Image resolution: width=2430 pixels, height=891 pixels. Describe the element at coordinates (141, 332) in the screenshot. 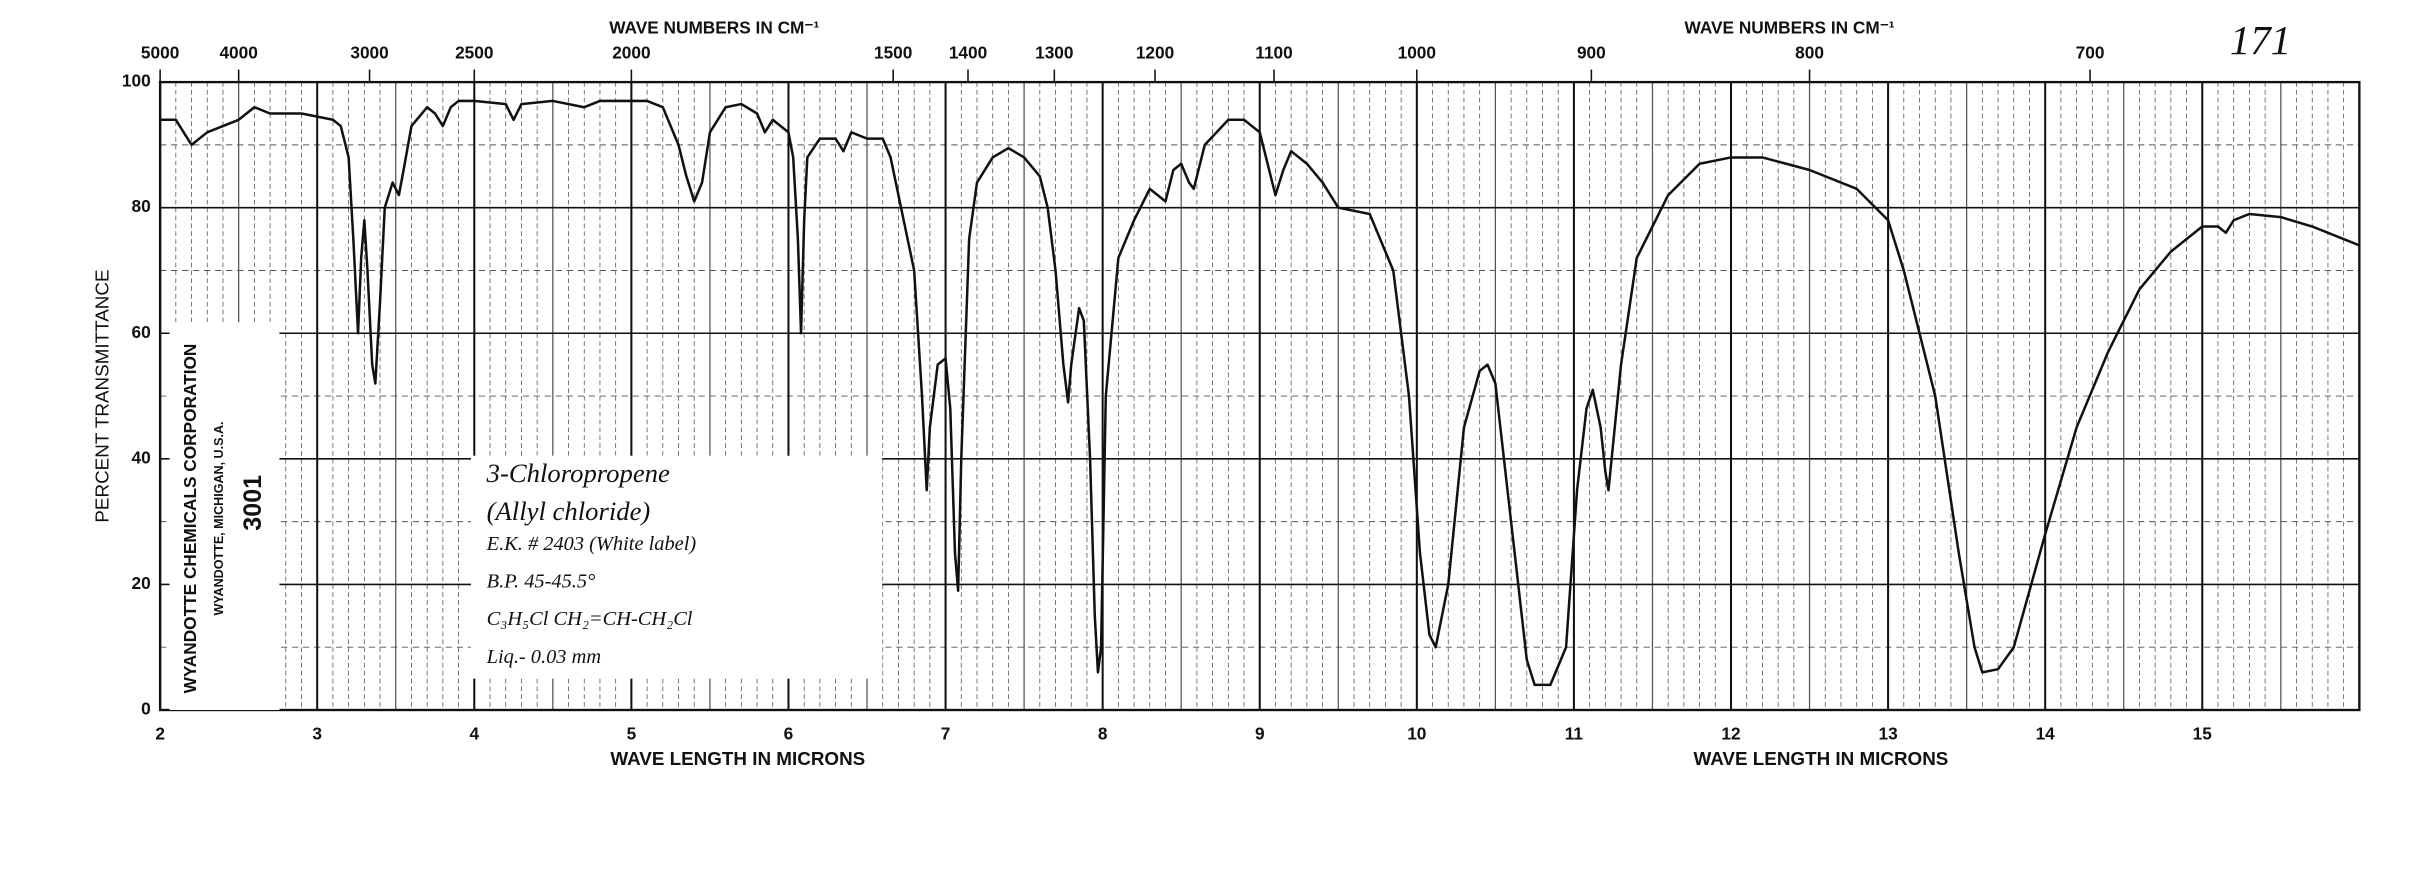

I see `y-tick-label: 60` at that location.